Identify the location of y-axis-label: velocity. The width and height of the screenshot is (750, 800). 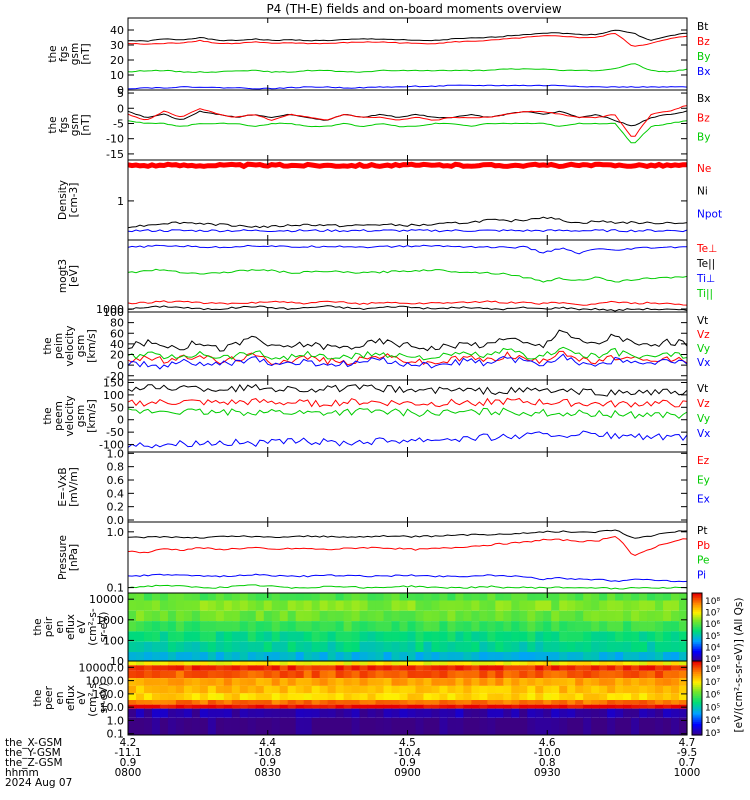
(70, 415).